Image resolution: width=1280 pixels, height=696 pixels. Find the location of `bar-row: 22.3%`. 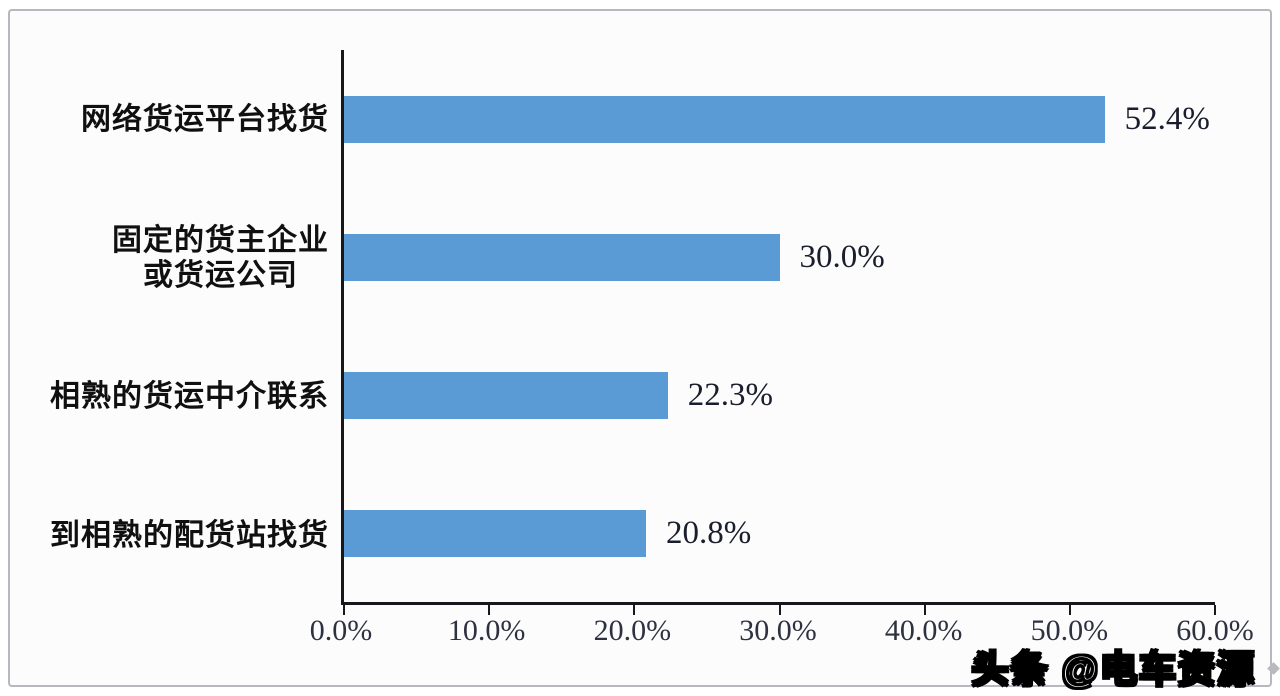

bar-row: 22.3% is located at coordinates (779, 395).